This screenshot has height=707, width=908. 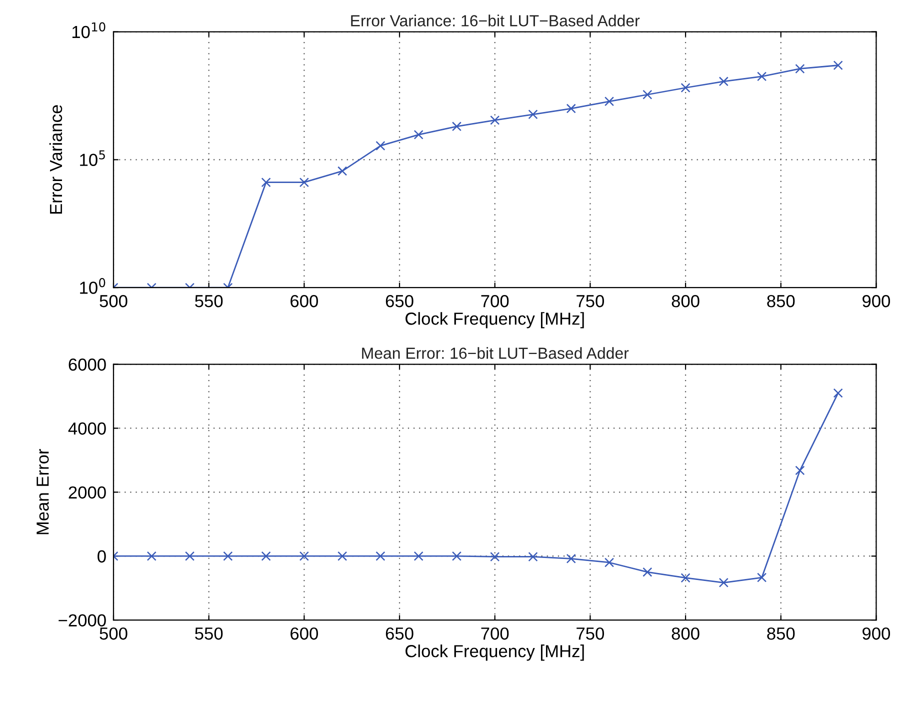 What do you see at coordinates (89, 30) in the screenshot?
I see `y-tick-label: 10$^{10}$` at bounding box center [89, 30].